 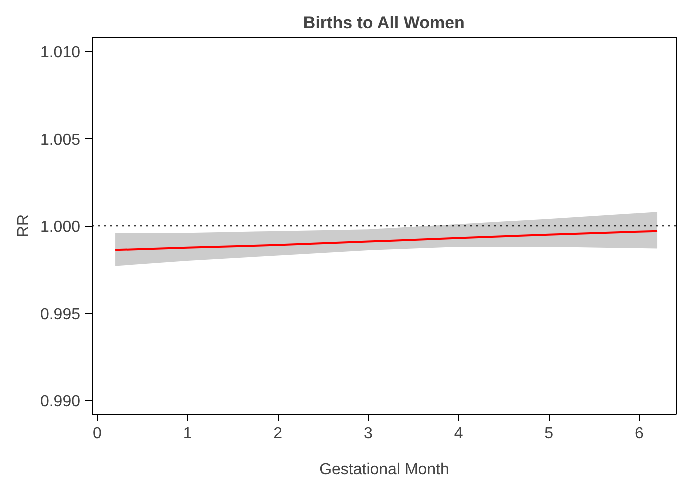 I want to click on x-tick-label: 1, so click(x=187, y=434).